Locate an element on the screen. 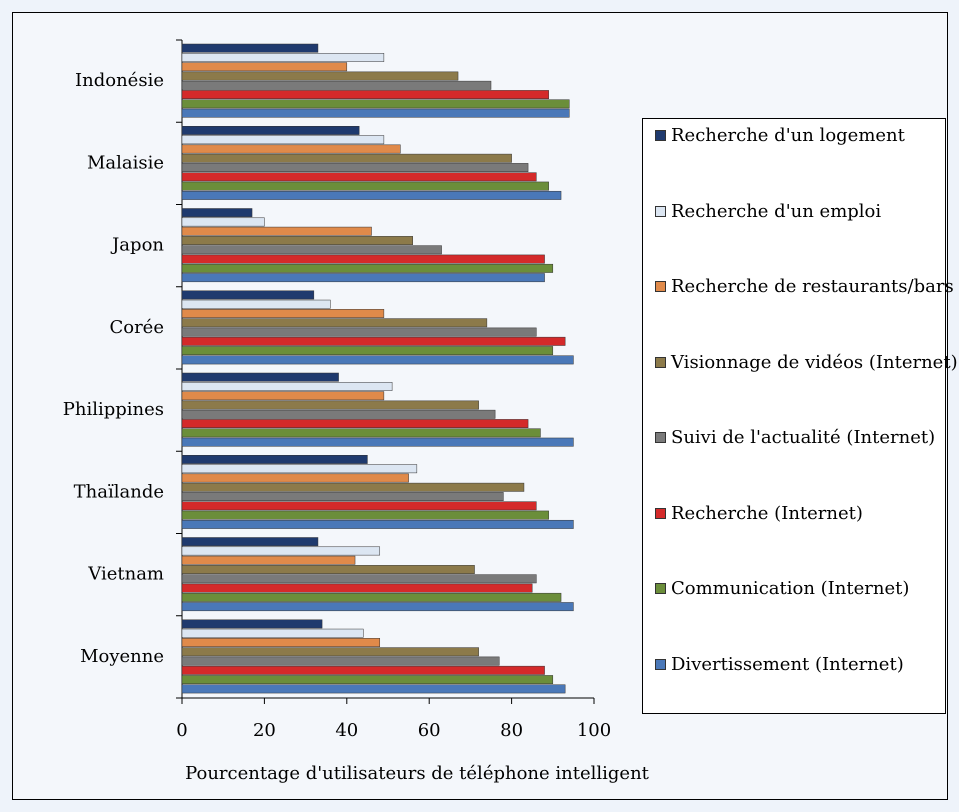 The height and width of the screenshot is (812, 959). legend-item: Recherche d'un logement is located at coordinates (804, 136).